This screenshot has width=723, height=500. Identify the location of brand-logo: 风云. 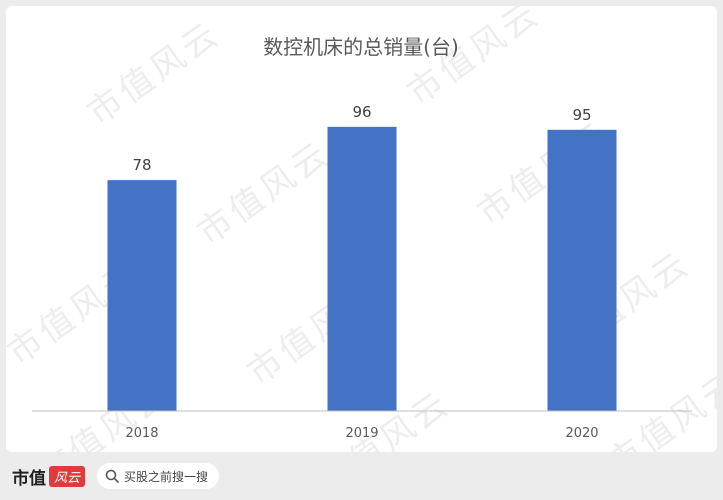
(67, 476).